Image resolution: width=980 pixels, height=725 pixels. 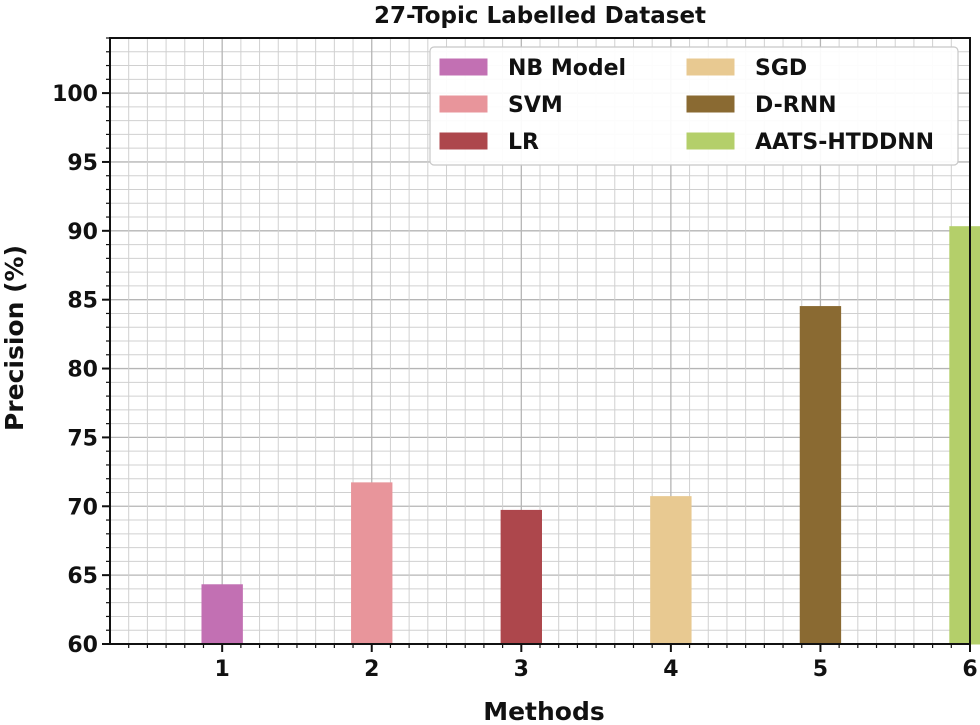 I want to click on y-tick-label: 65, so click(x=82, y=576).